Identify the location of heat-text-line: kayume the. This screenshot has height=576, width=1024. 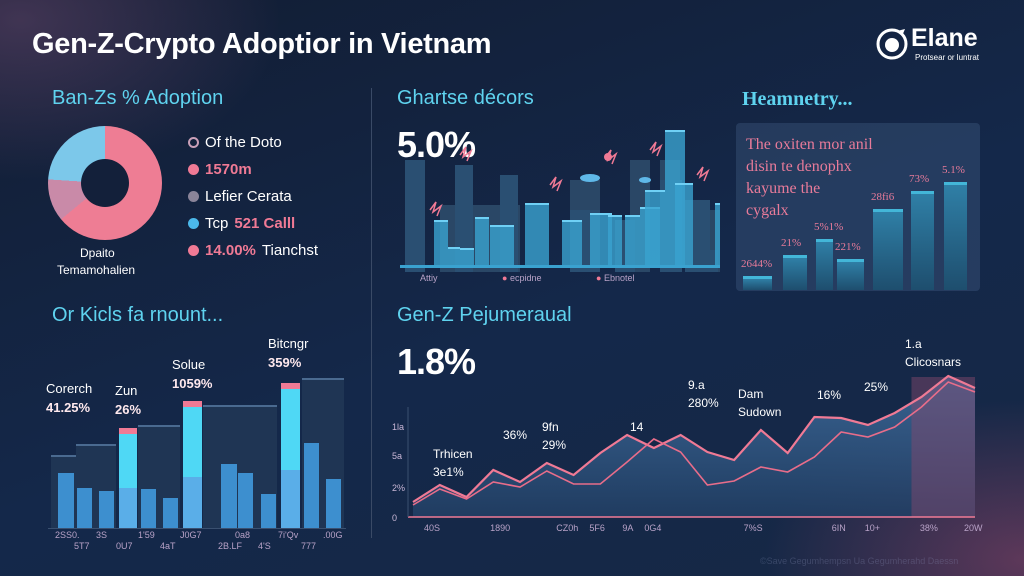
(783, 188).